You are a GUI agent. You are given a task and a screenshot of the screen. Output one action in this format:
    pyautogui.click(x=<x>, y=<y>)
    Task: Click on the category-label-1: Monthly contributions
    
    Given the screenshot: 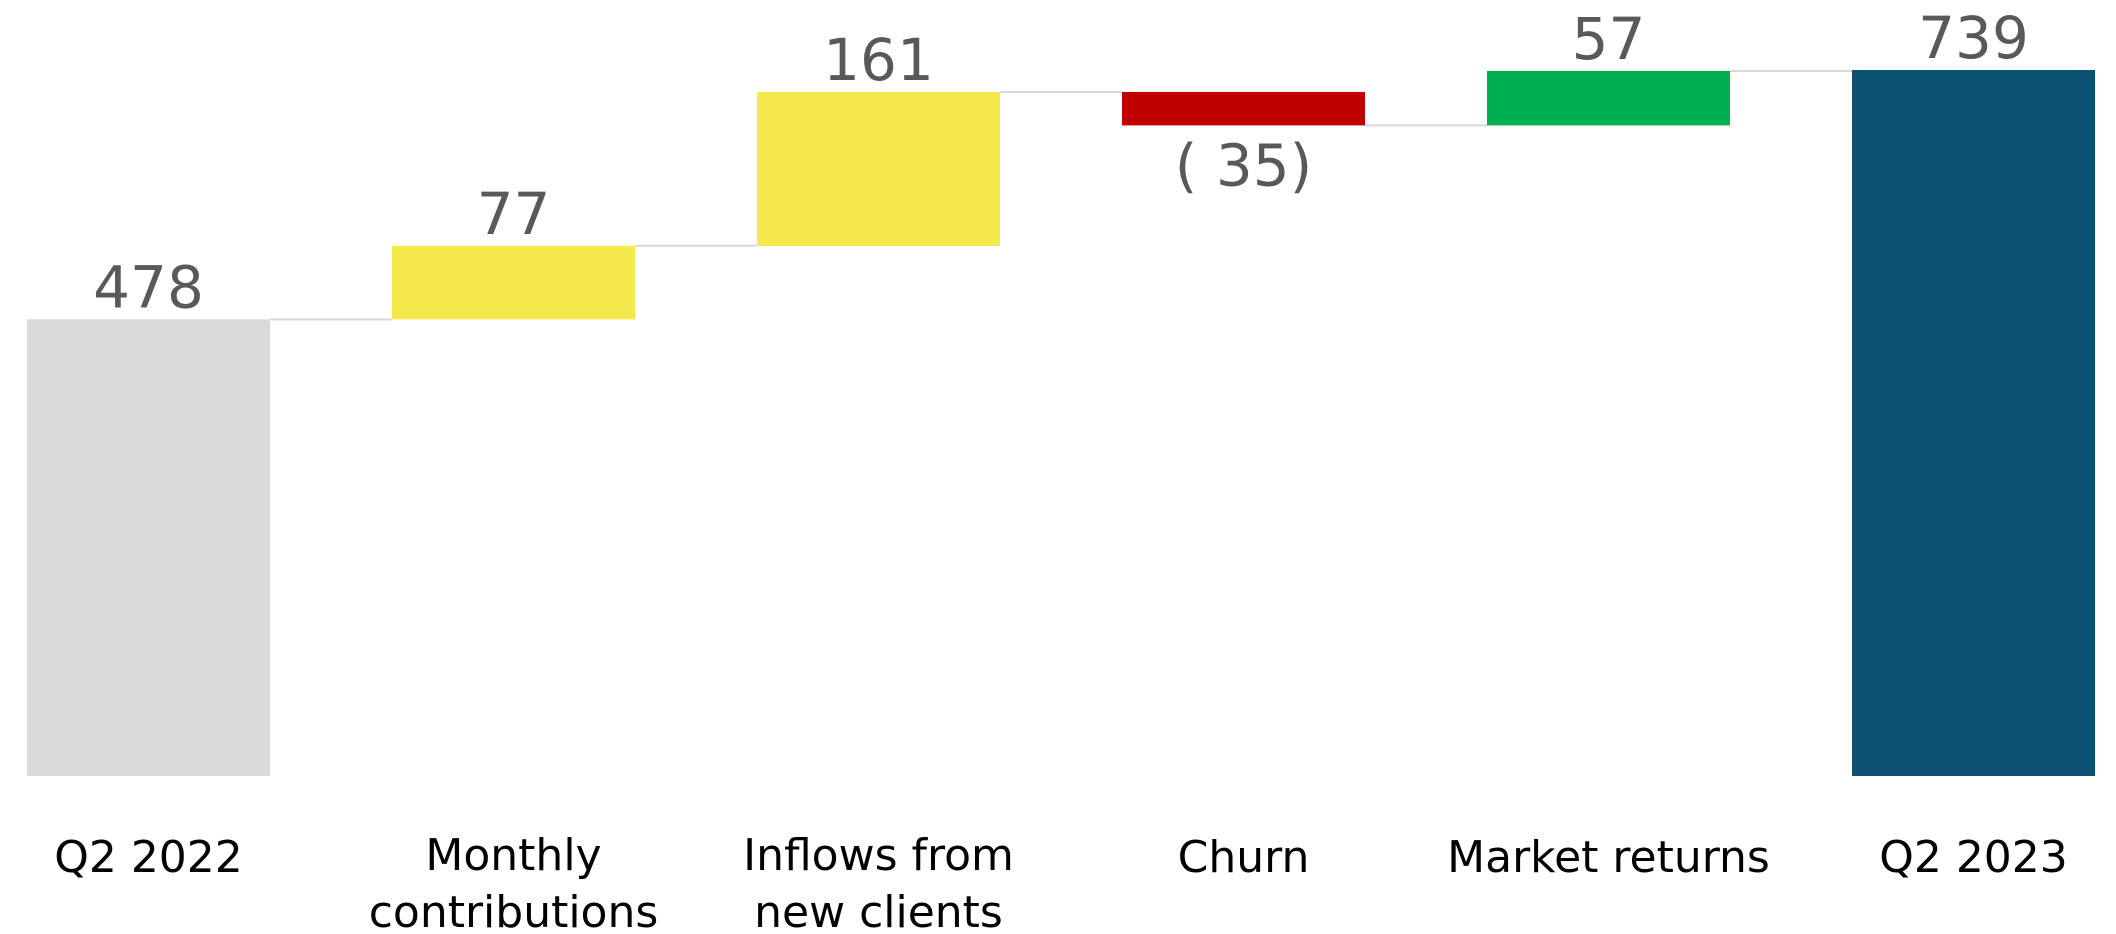 What is the action you would take?
    pyautogui.click(x=514, y=882)
    